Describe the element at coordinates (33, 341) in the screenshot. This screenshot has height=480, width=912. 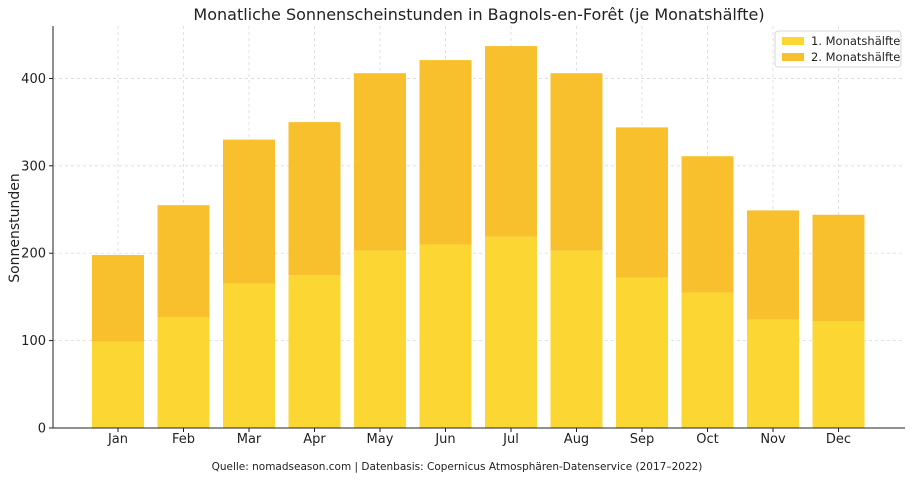
I see `y-tick-label-1: 100` at that location.